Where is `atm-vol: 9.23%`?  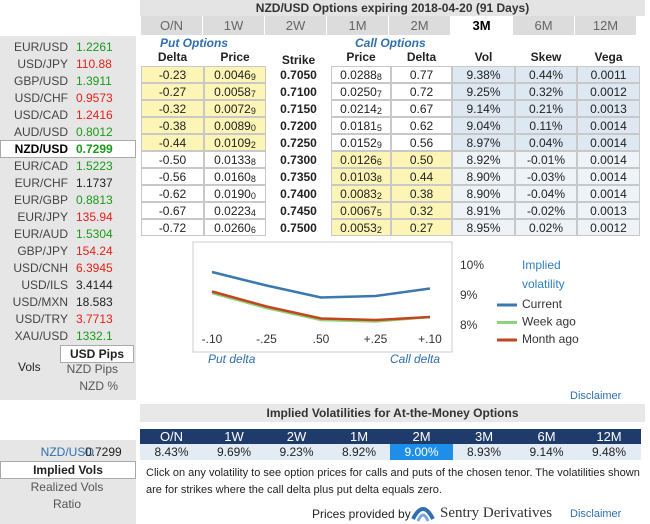
atm-vol: 9.23% is located at coordinates (296, 452).